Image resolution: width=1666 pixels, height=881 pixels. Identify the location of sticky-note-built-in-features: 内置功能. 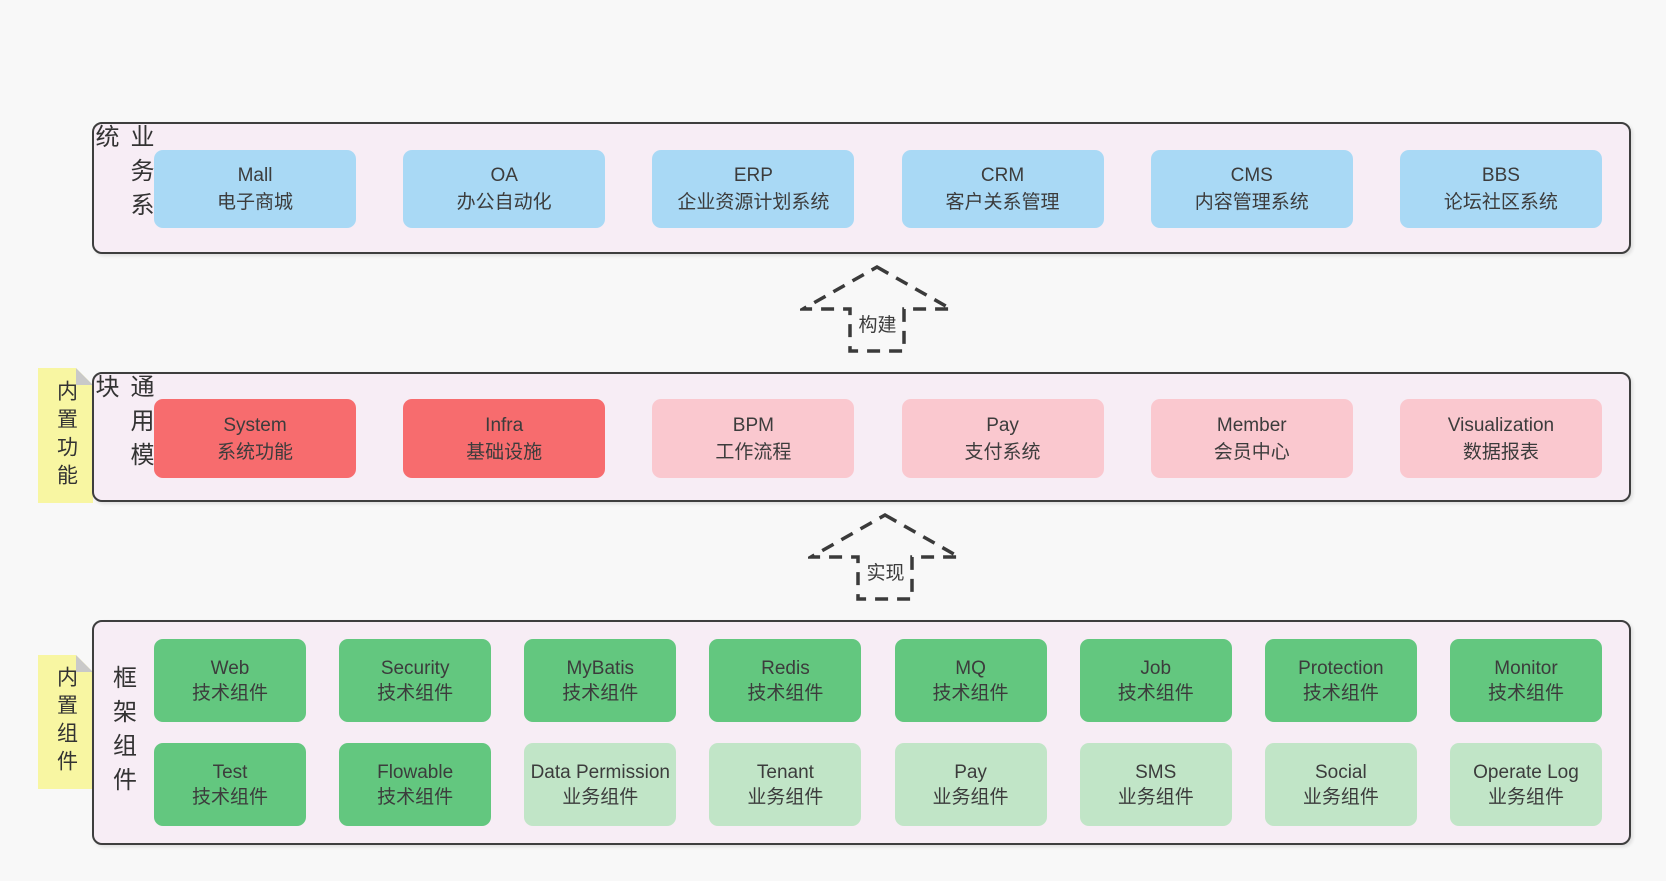
(65, 435).